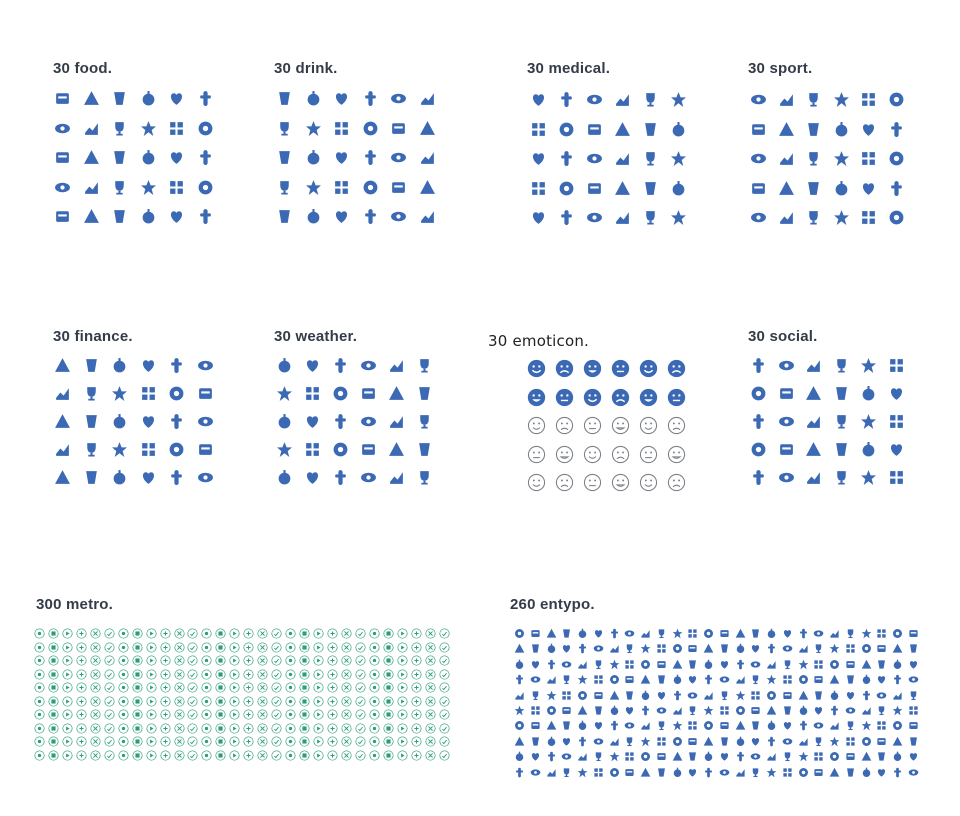 The image size is (960, 816). Describe the element at coordinates (868, 365) in the screenshot. I see `vimeo-icon` at that location.